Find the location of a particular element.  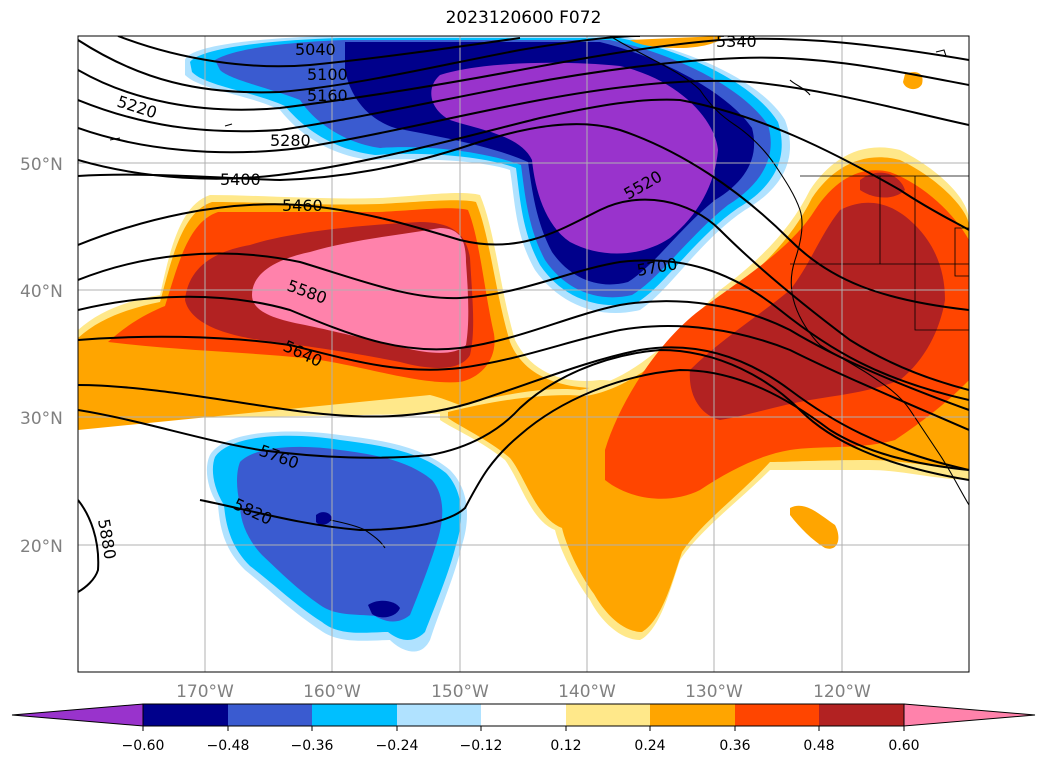

colorbar-tick-label: −0.36 is located at coordinates (312, 746).